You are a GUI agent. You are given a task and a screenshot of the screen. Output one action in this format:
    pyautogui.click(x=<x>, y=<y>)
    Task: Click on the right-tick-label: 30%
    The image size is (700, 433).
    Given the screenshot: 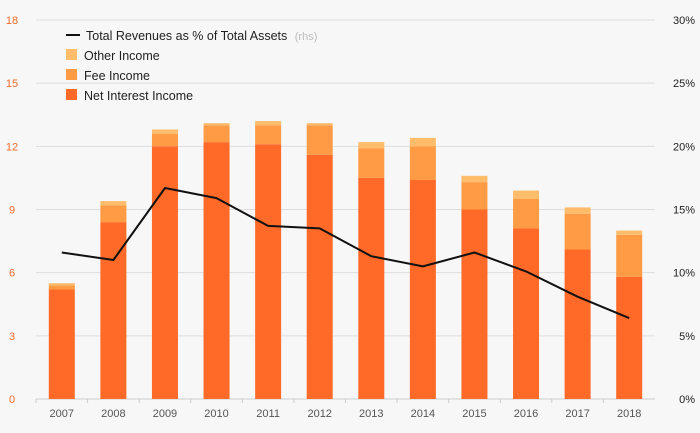 What is the action you would take?
    pyautogui.click(x=684, y=21)
    